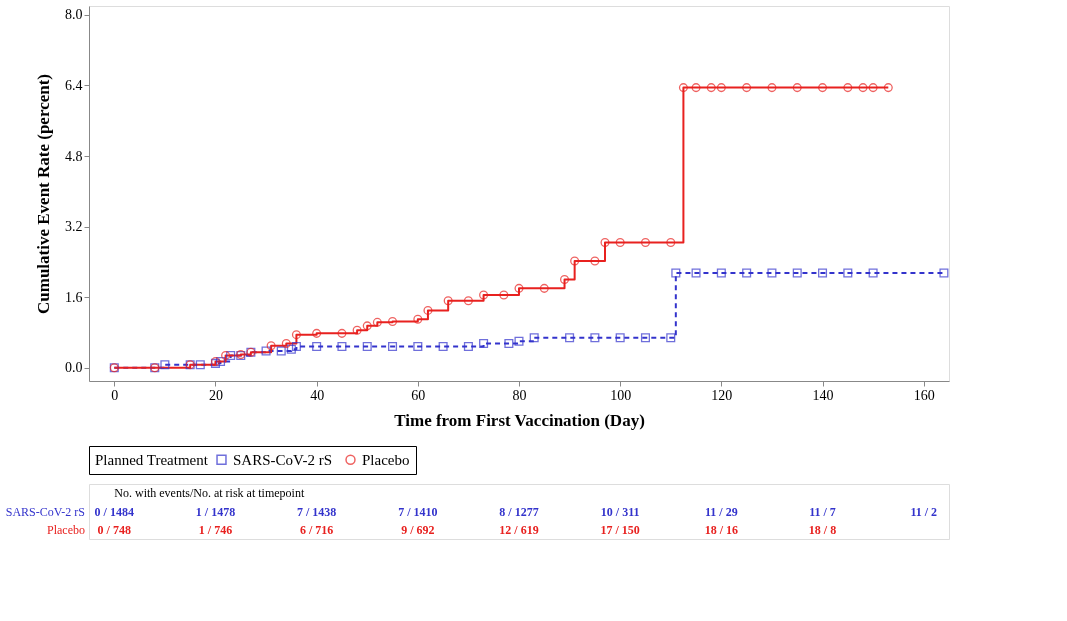 Image resolution: width=1067 pixels, height=621 pixels. I want to click on x-tick-label: 140, so click(823, 395).